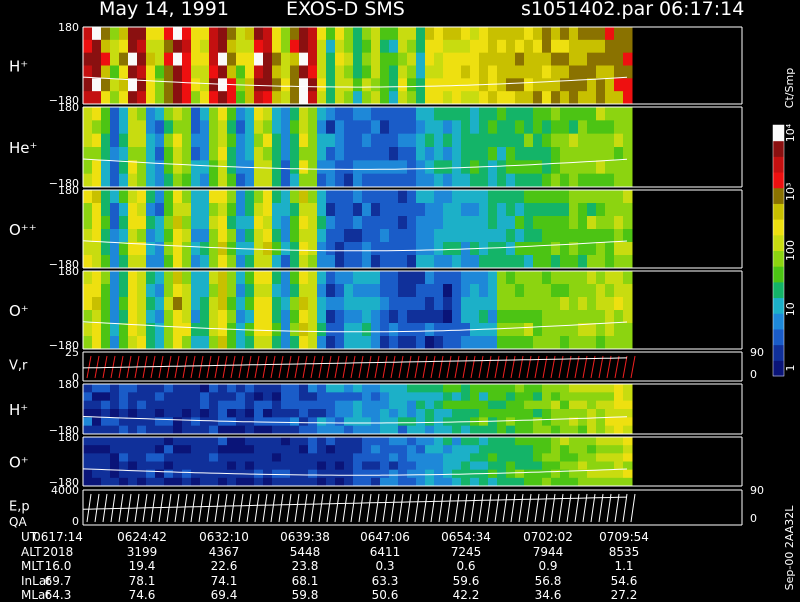  What do you see at coordinates (64, 183) in the screenshot?
I see `y-min-tick: −180` at bounding box center [64, 183].